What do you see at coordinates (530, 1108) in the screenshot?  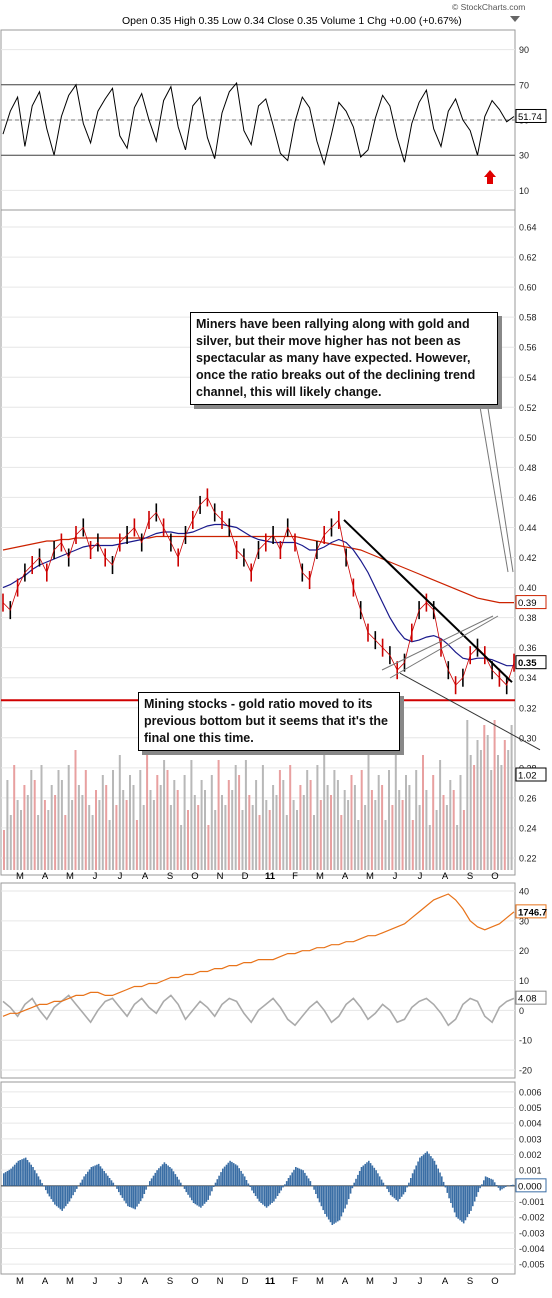 I see `y-tick-label: 0.005` at bounding box center [530, 1108].